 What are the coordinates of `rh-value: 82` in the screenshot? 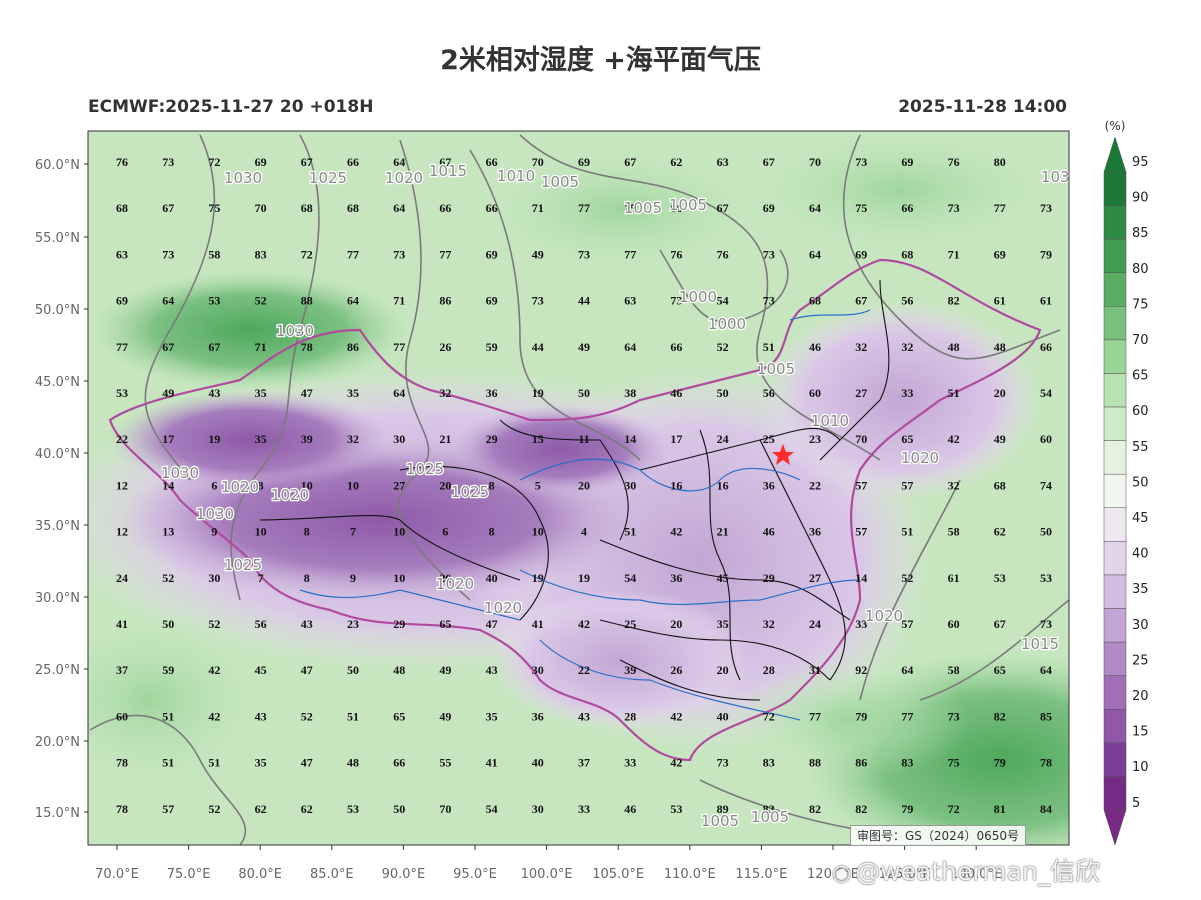 It's located at (861, 809).